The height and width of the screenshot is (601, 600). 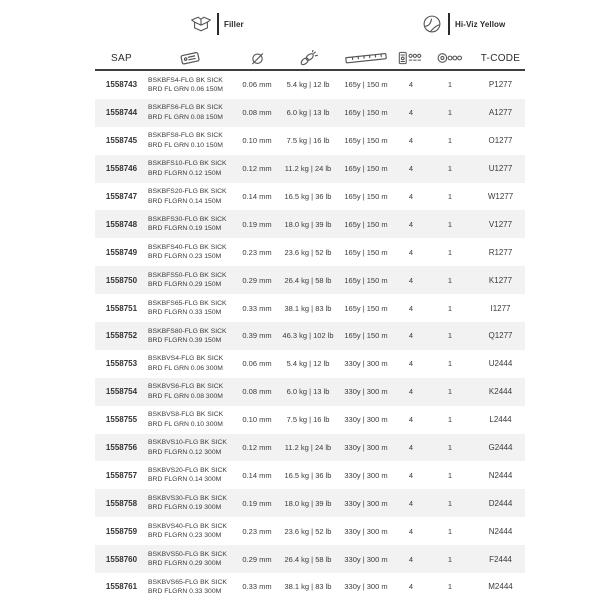 I want to click on product-name: BSKBFS8-FLG BK SICK BRD FL GRN 0.10 150M, so click(x=190, y=140).